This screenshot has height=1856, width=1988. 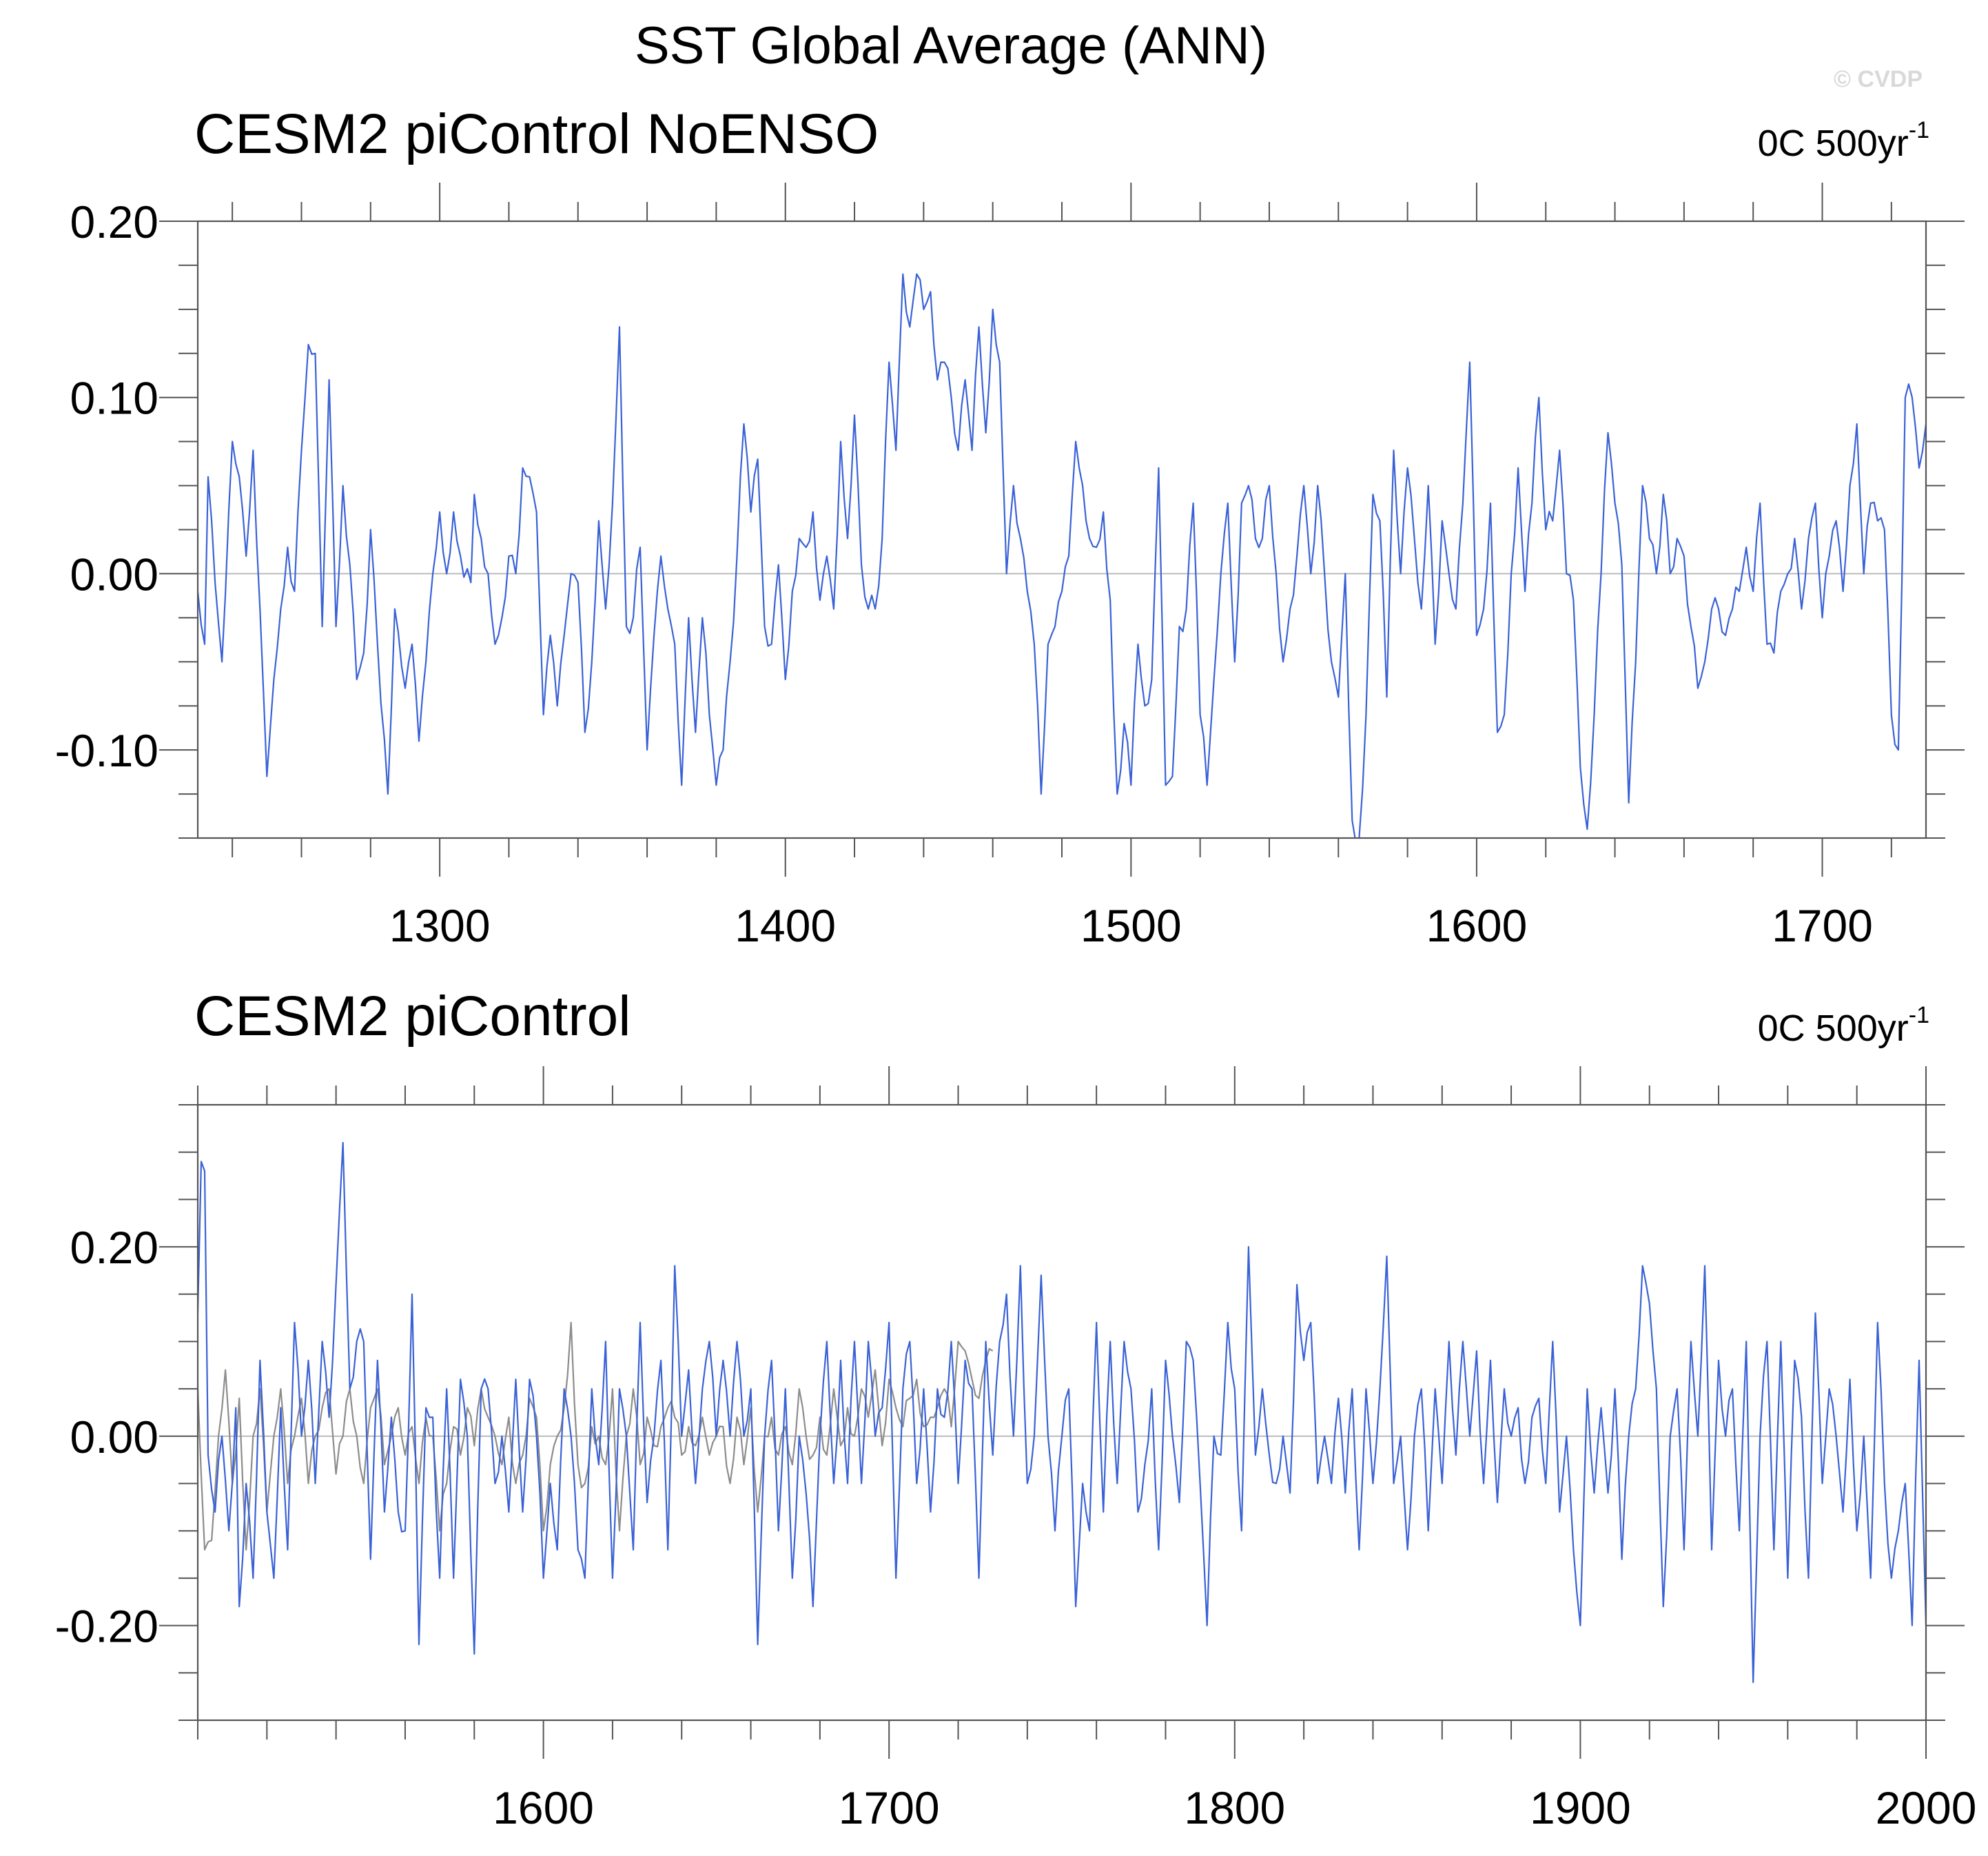 What do you see at coordinates (412, 1016) in the screenshot?
I see `panel-picontrol-title: CESM2 piControl` at bounding box center [412, 1016].